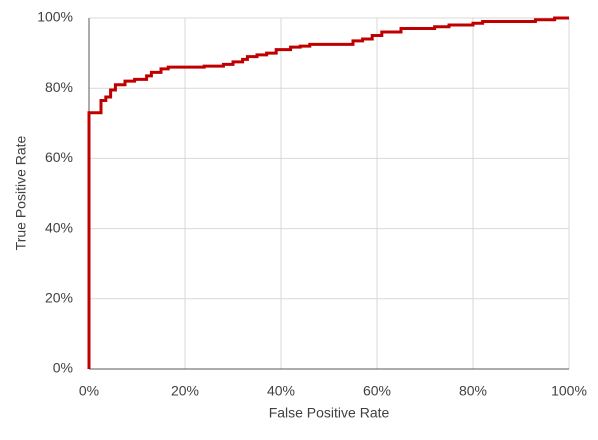 The width and height of the screenshot is (598, 440). What do you see at coordinates (569, 391) in the screenshot?
I see `x-tick-label: 100%` at bounding box center [569, 391].